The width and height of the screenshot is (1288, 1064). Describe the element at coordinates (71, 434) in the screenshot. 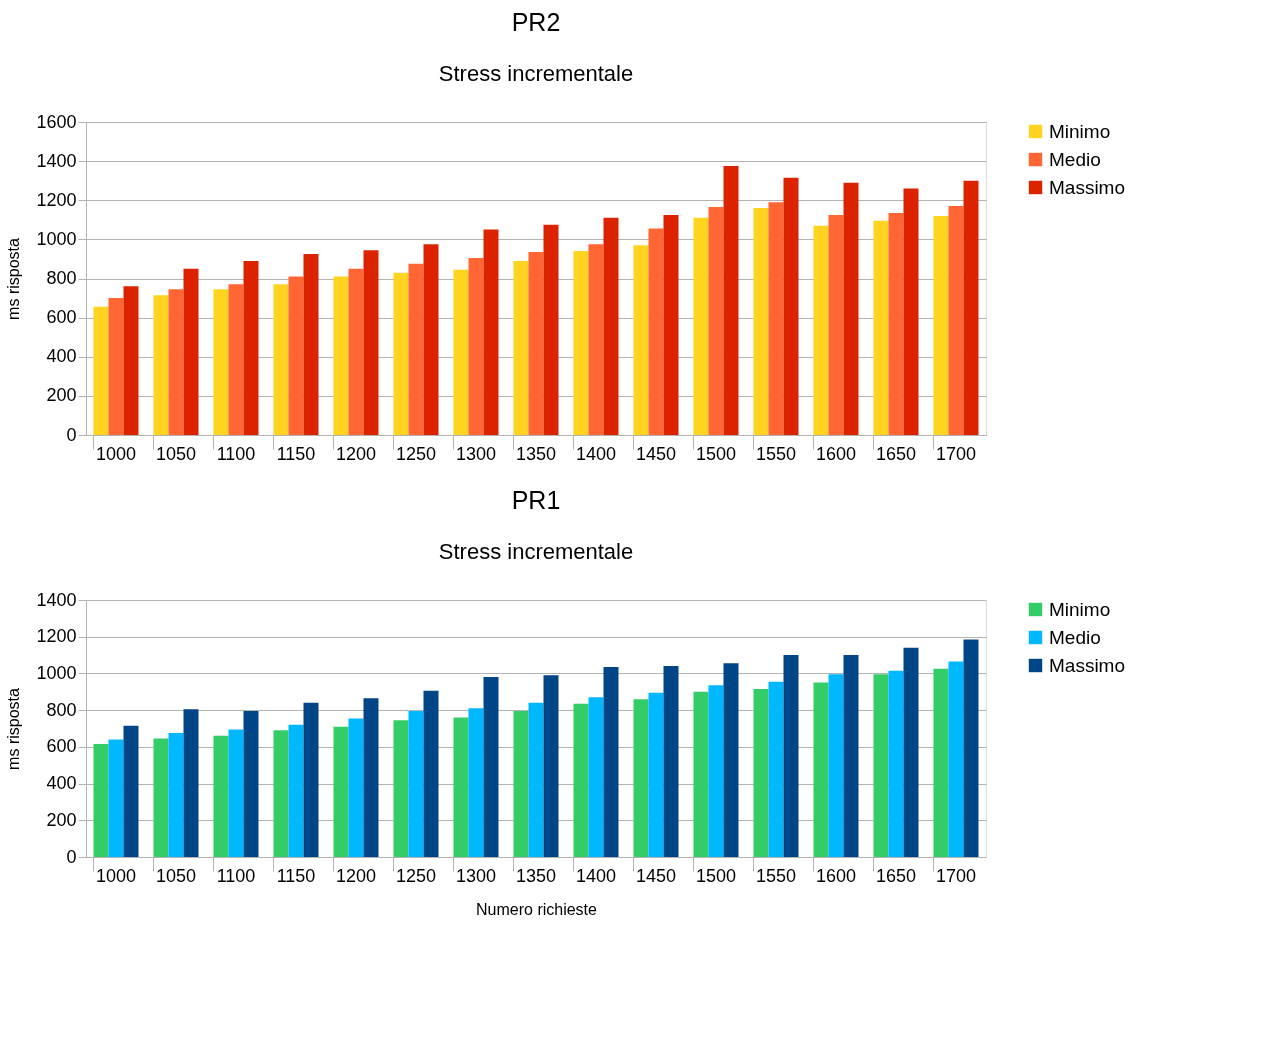

I see `y-tick-label: 0` at that location.